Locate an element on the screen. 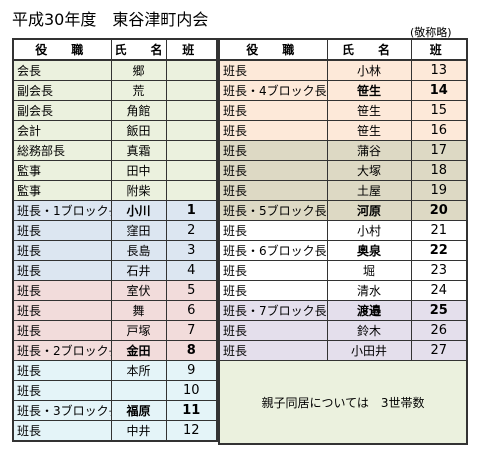  name: 荒 is located at coordinates (138, 90).